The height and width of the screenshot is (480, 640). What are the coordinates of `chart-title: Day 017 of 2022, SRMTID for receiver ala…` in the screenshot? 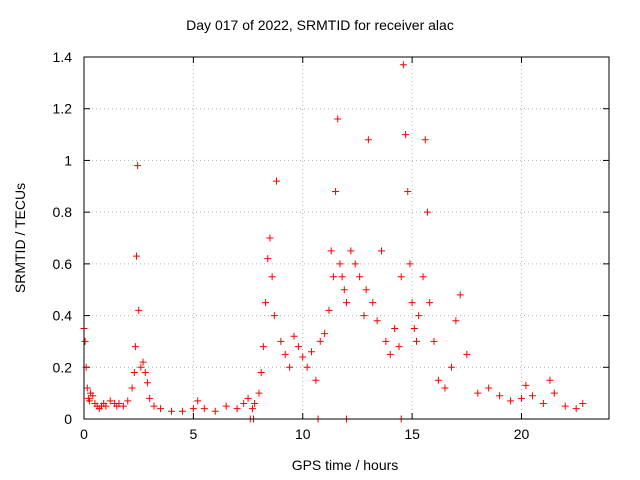 It's located at (320, 25).